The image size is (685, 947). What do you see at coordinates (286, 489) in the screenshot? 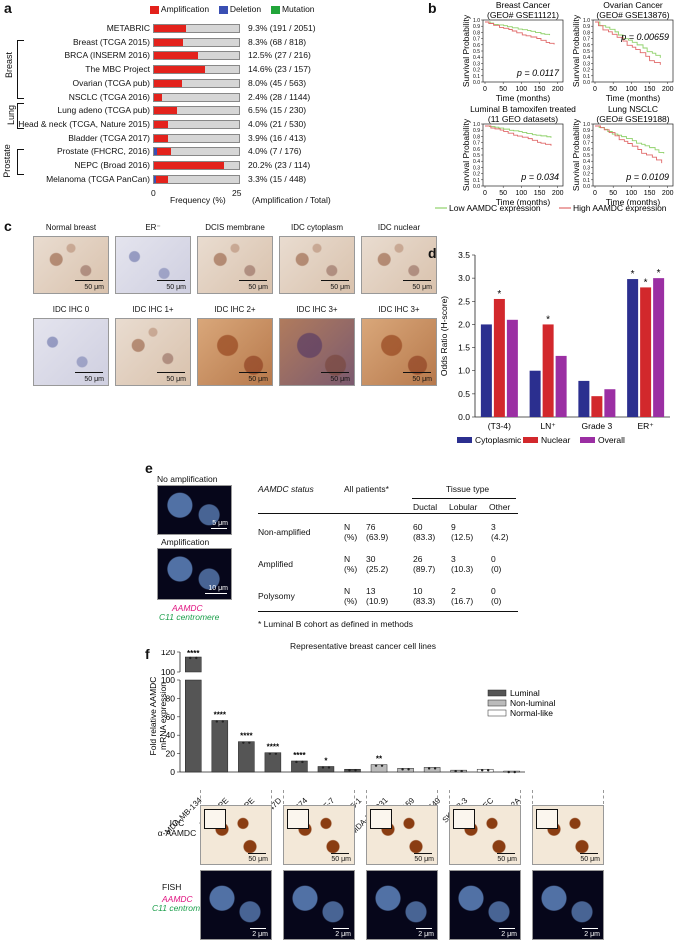
I see `table-h-status: AAMDC status` at bounding box center [286, 489].